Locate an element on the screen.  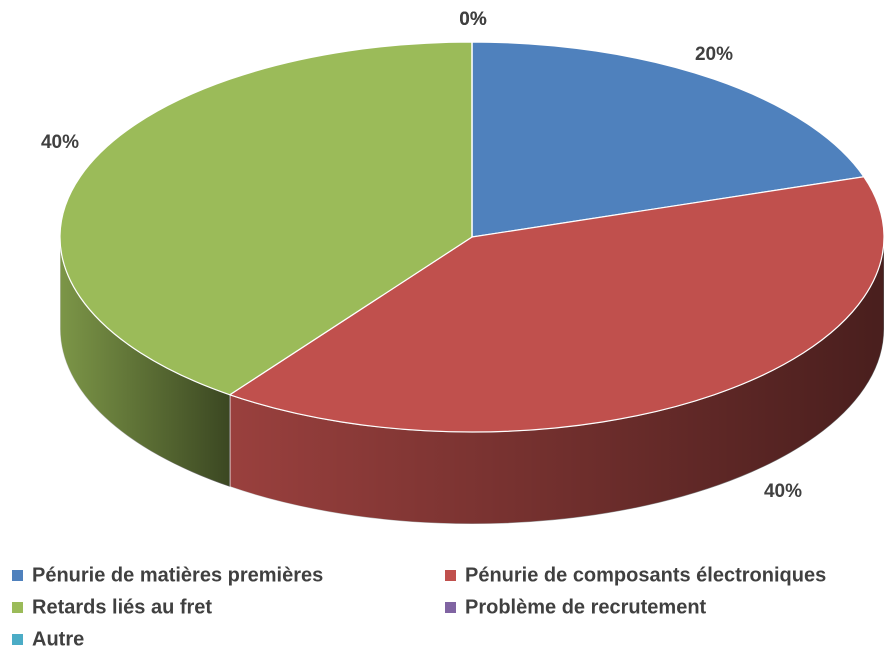
legend-label: Pénurie de composants électroniques is located at coordinates (645, 575).